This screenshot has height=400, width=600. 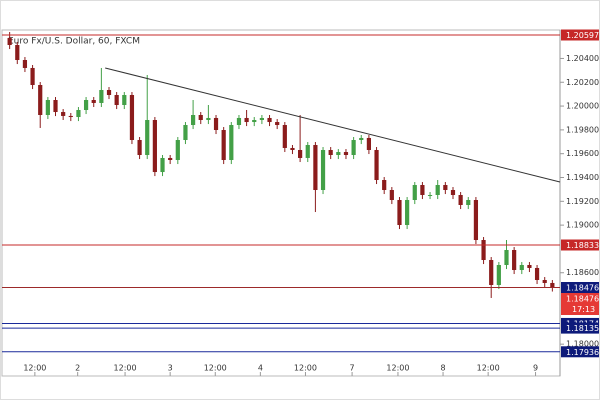 I want to click on level-label: 1.18833, so click(x=582, y=245).